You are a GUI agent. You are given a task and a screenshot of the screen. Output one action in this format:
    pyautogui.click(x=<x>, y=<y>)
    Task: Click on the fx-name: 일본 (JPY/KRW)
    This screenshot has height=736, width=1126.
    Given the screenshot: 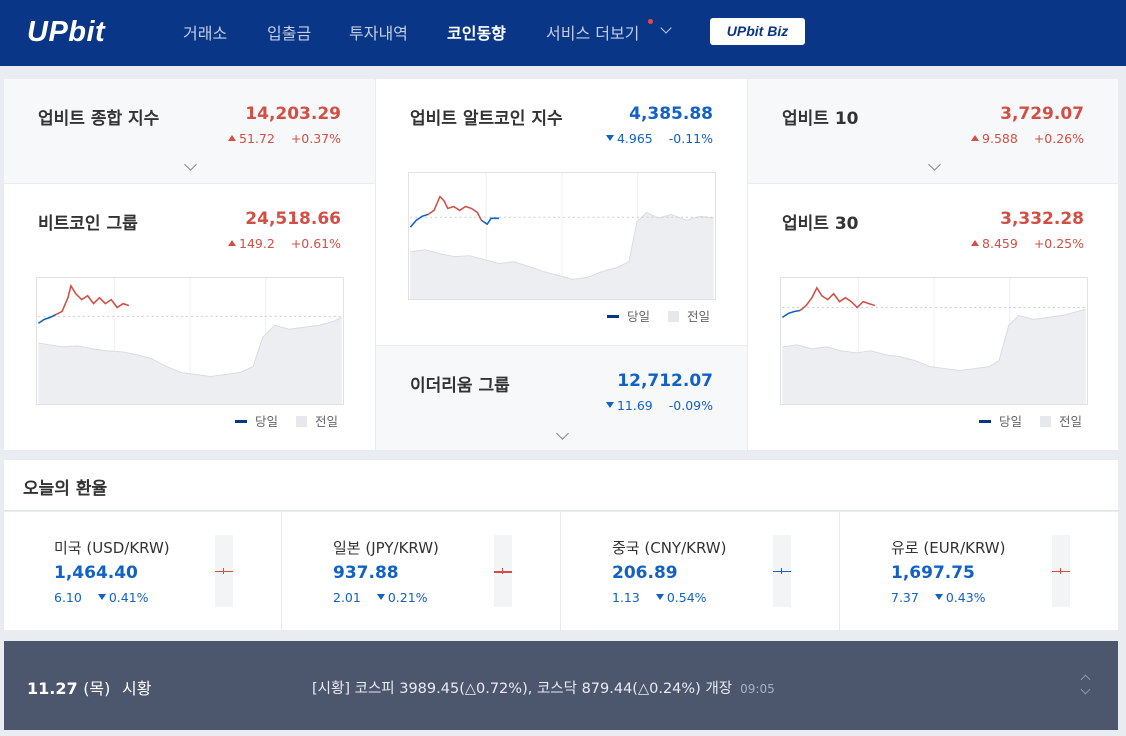 What is the action you would take?
    pyautogui.click(x=386, y=548)
    